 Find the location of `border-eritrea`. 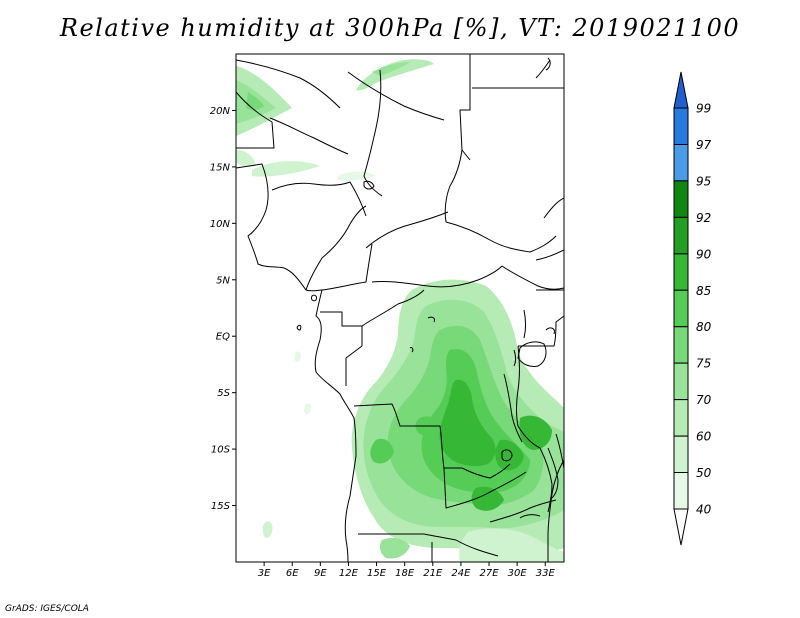

border-eritrea is located at coordinates (553, 208).